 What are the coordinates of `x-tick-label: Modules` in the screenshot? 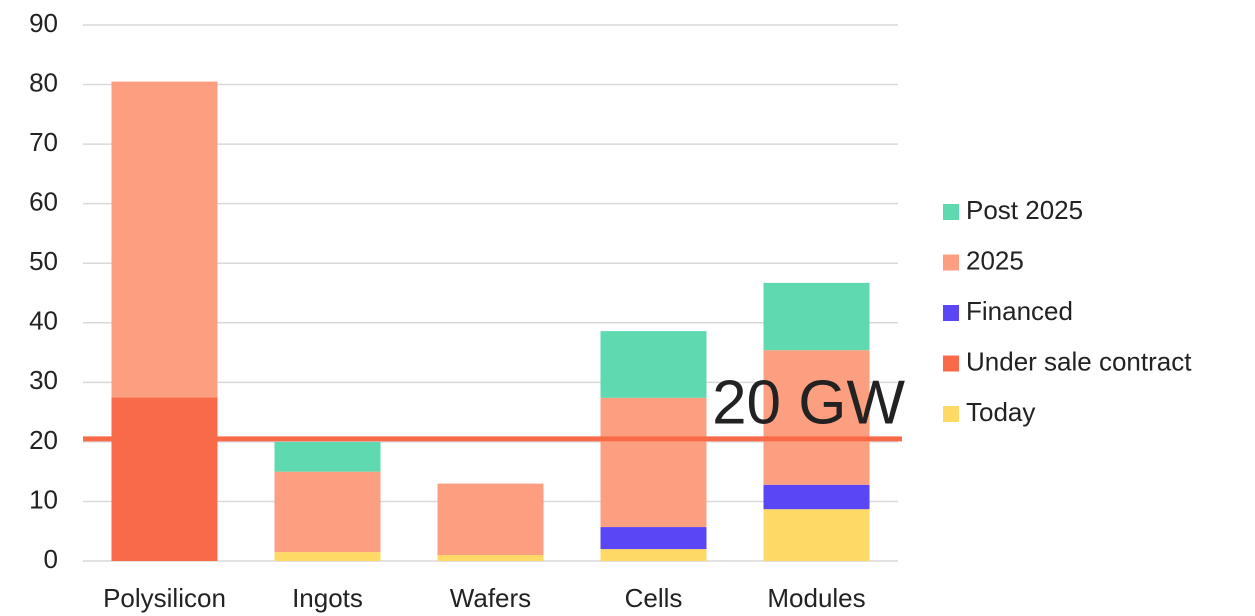 It's located at (816, 598).